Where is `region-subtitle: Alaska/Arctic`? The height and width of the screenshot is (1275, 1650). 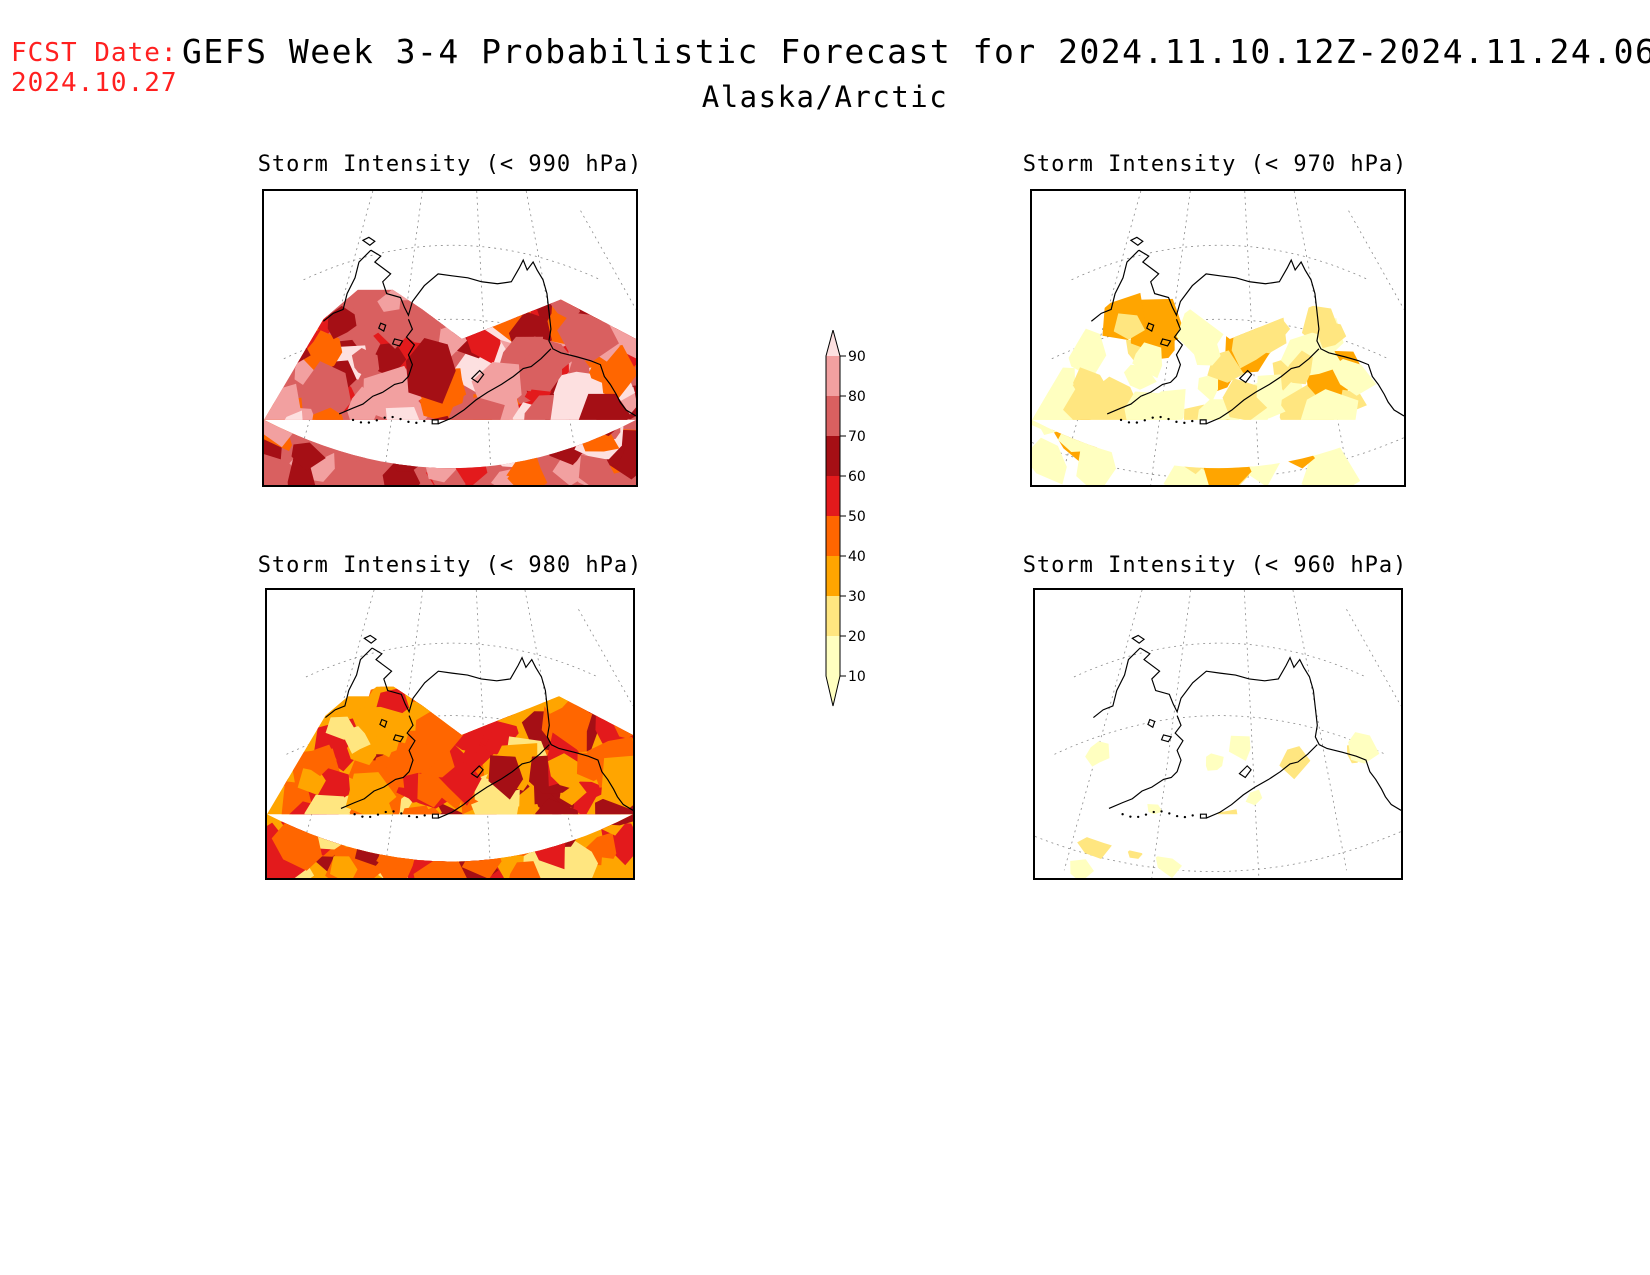
region-subtitle: Alaska/Arctic is located at coordinates (825, 97).